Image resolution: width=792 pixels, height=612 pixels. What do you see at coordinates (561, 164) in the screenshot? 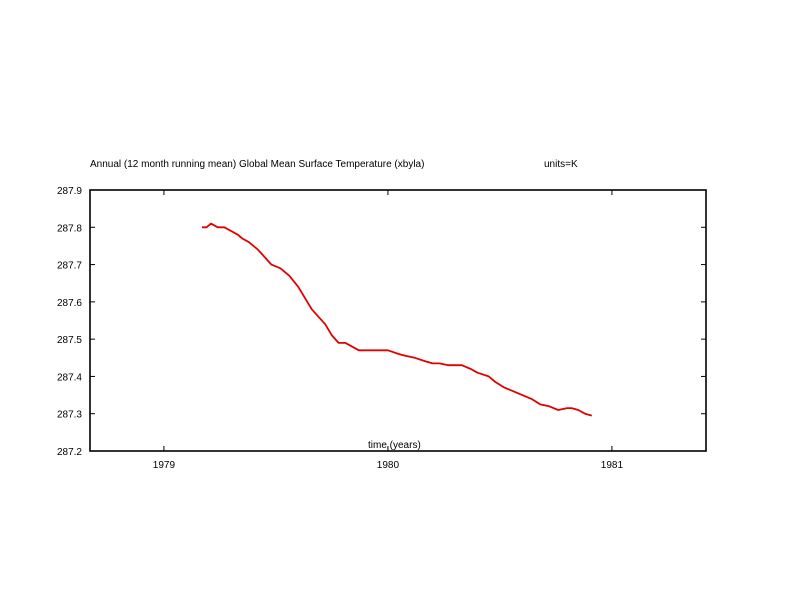
I see `units-label: units=K` at bounding box center [561, 164].